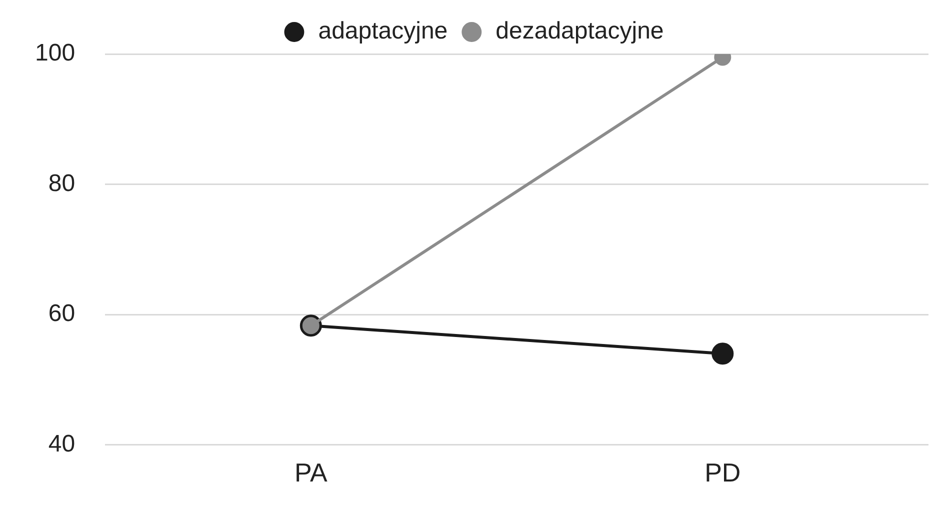  What do you see at coordinates (311, 473) in the screenshot?
I see `x-tick-label: PA` at bounding box center [311, 473].